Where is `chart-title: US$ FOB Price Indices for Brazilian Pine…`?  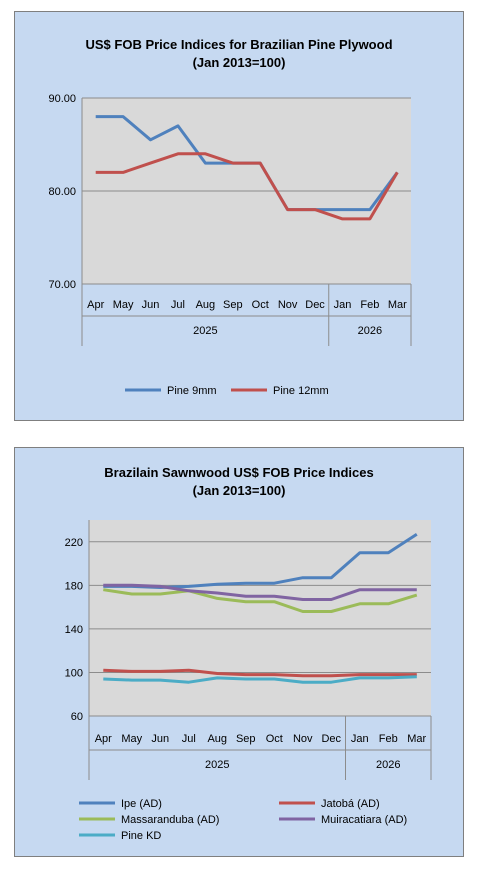
chart-title: US$ FOB Price Indices for Brazilian Pine… is located at coordinates (239, 44).